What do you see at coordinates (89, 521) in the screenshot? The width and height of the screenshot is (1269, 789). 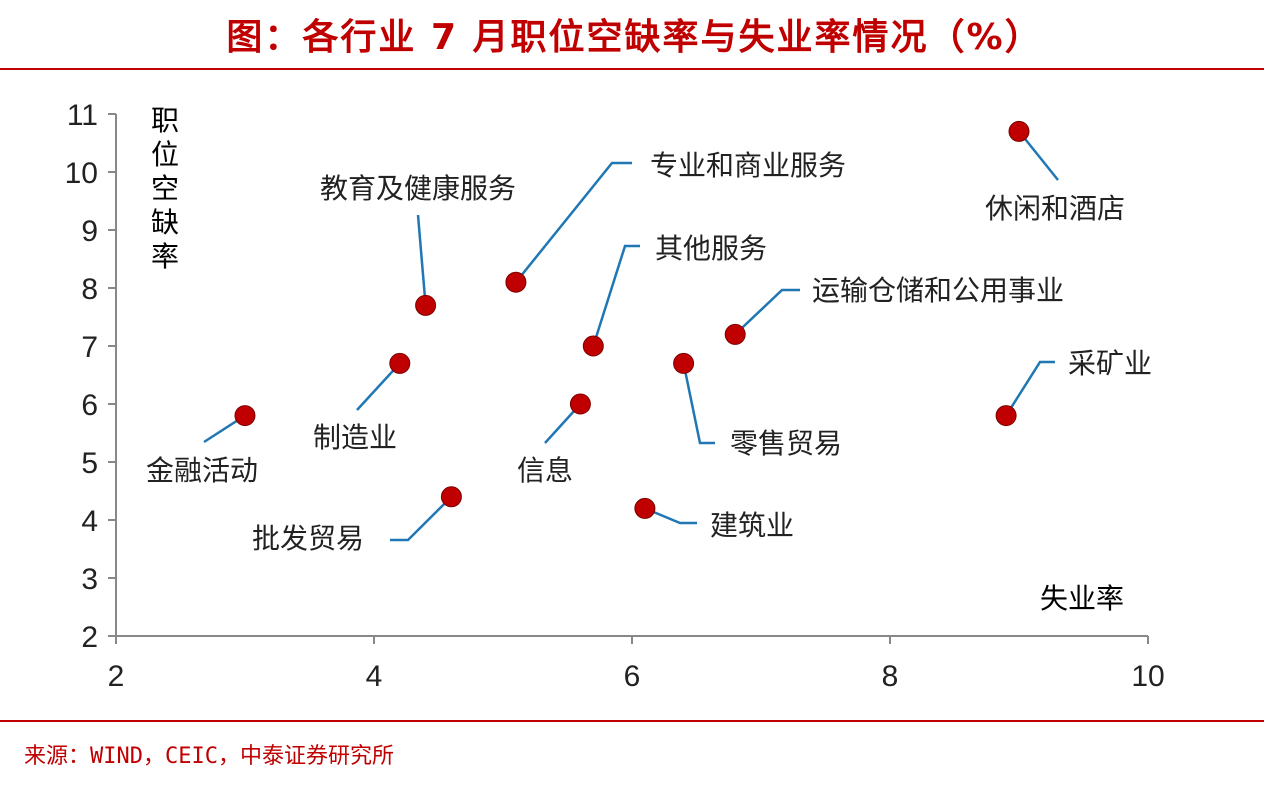 I see `y-tick-label: 4` at bounding box center [89, 521].